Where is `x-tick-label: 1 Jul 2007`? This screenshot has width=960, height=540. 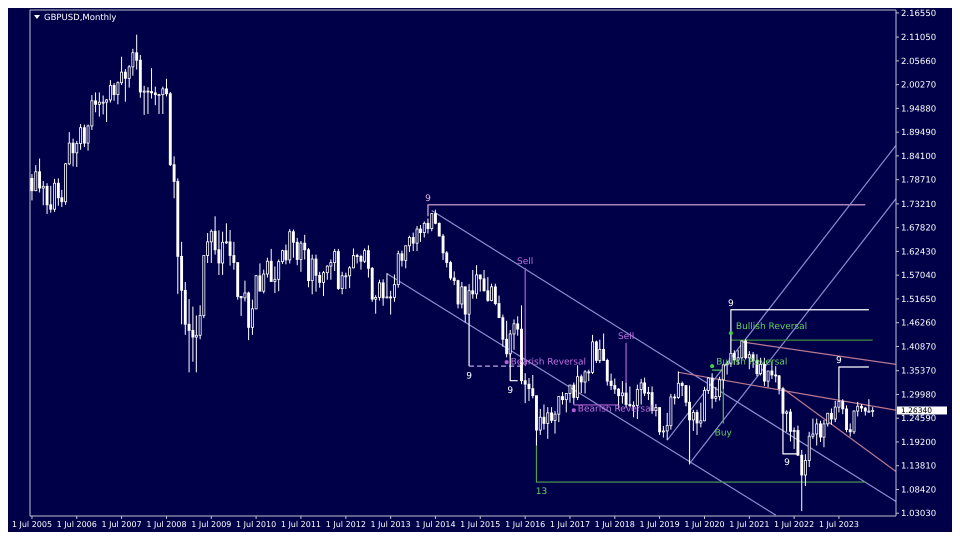 x-tick-label: 1 Jul 2007 is located at coordinates (121, 524).